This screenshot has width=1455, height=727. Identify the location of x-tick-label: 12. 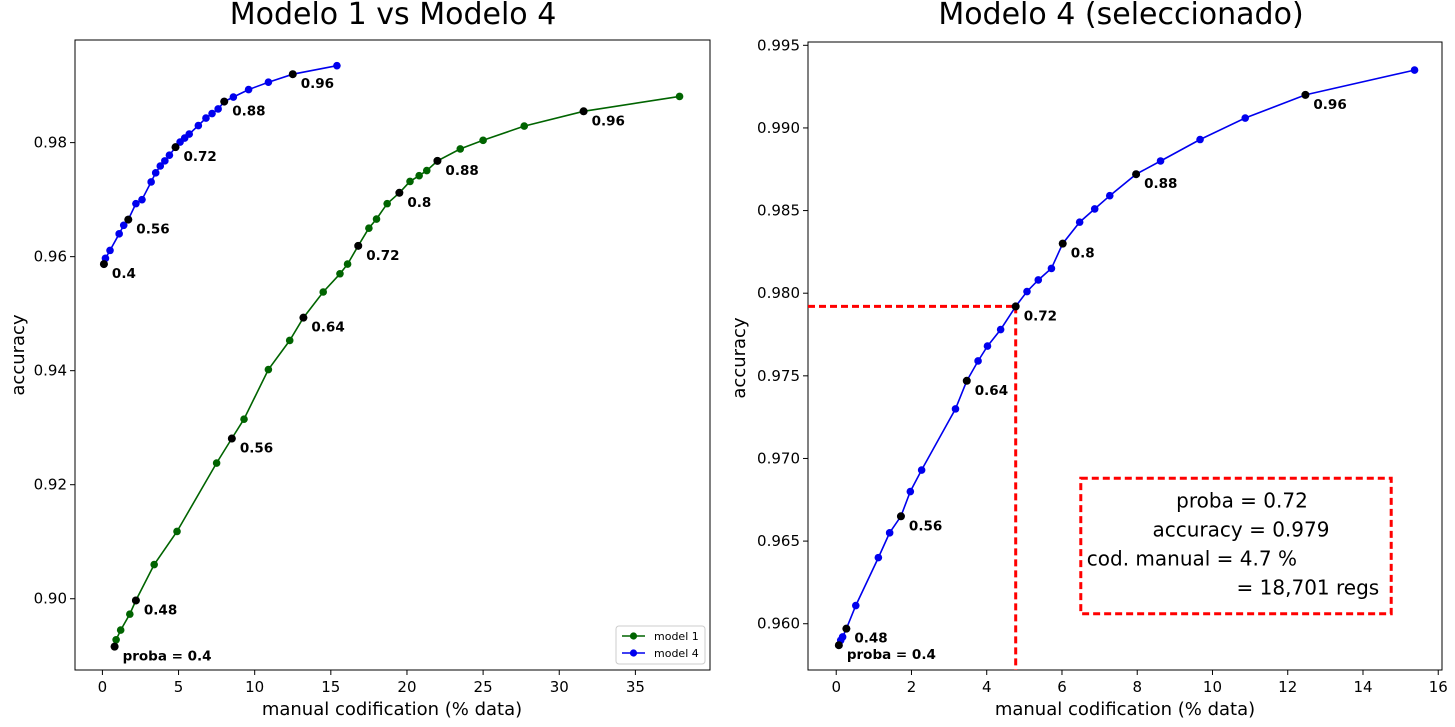
(1287, 687).